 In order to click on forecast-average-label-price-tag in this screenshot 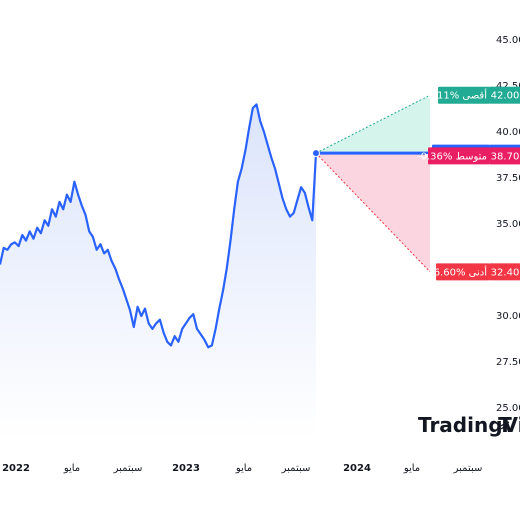, I will do `click(505, 156)`.